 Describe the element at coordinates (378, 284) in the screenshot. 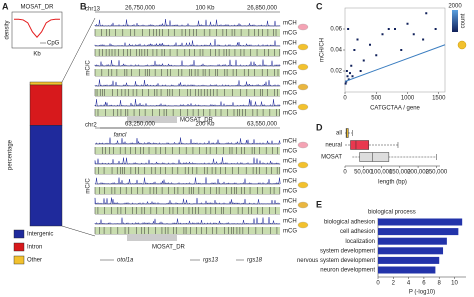

I see `x-tick-label: 0` at that location.